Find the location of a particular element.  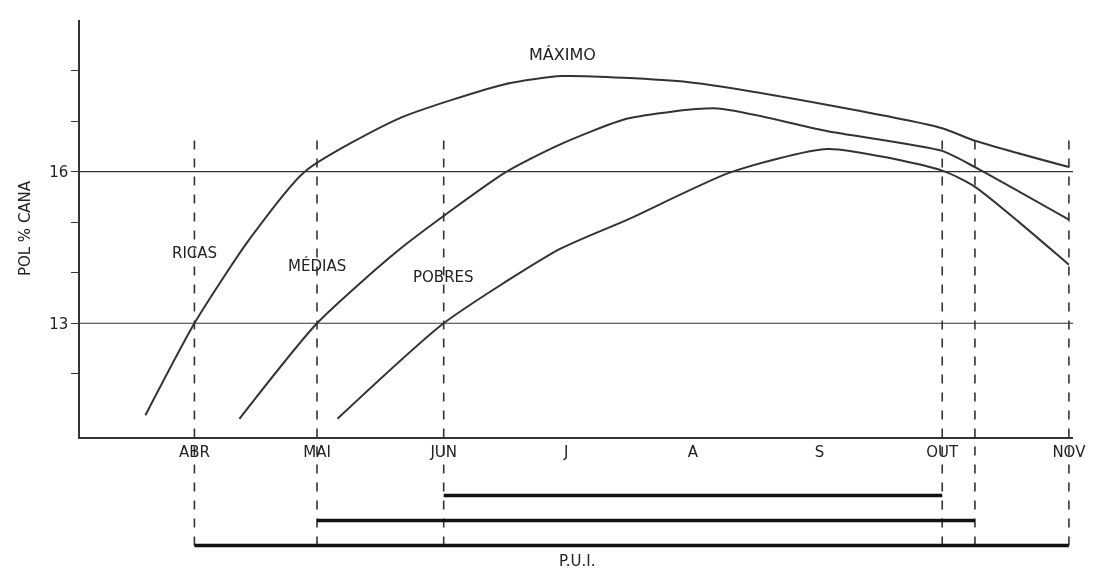

annotation: MÁXIMO is located at coordinates (562, 54).